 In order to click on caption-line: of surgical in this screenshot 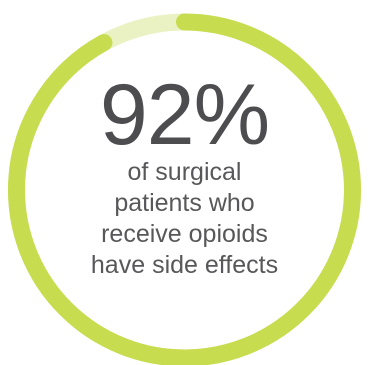, I will do `click(184, 172)`.